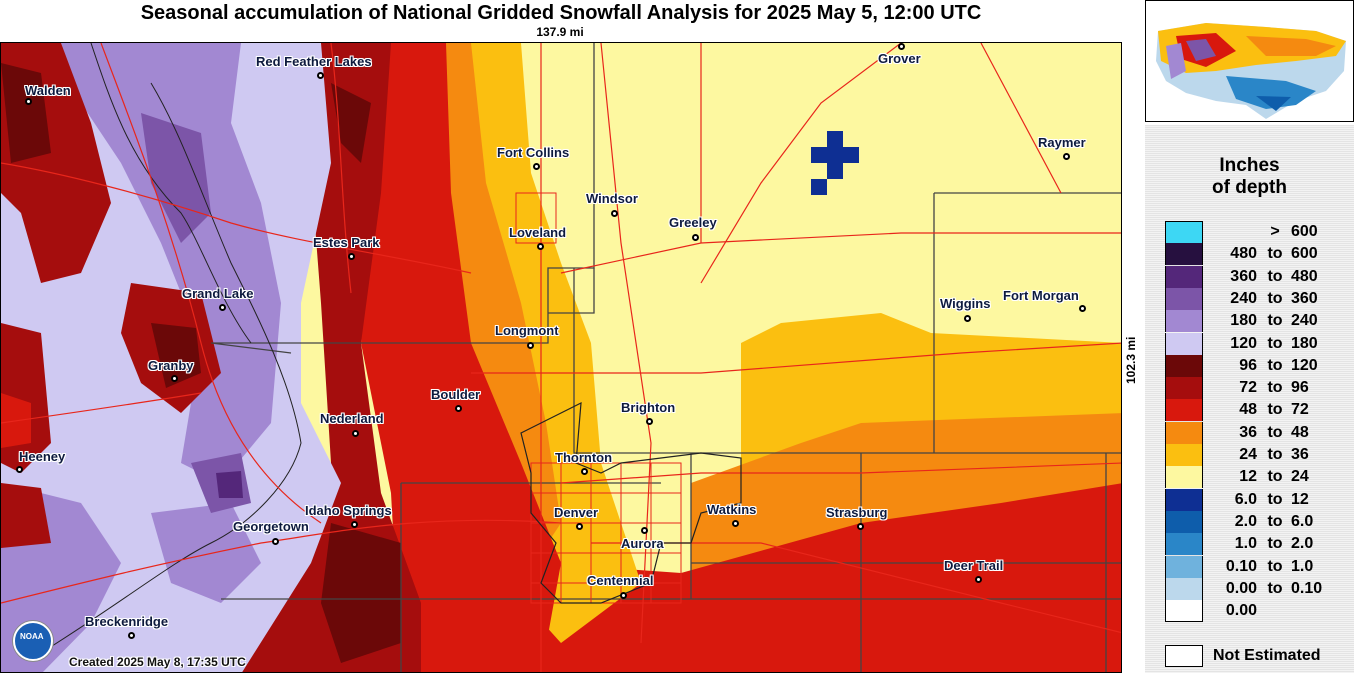 The height and width of the screenshot is (673, 1354). What do you see at coordinates (648, 407) in the screenshot?
I see `city-label: Brighton` at bounding box center [648, 407].